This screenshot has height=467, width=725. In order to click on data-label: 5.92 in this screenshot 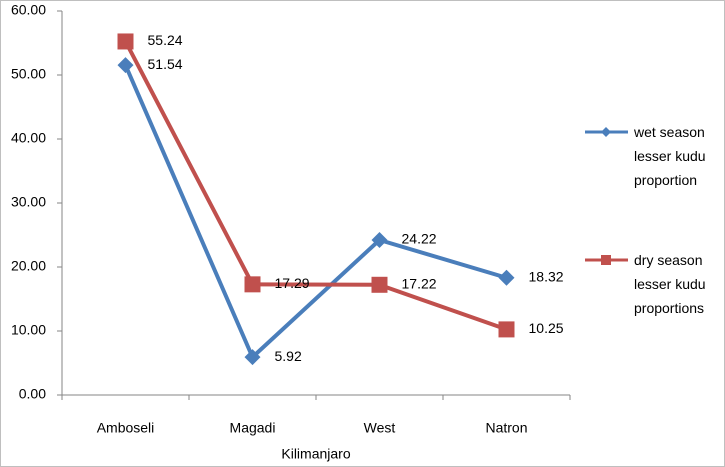, I will do `click(288, 356)`.